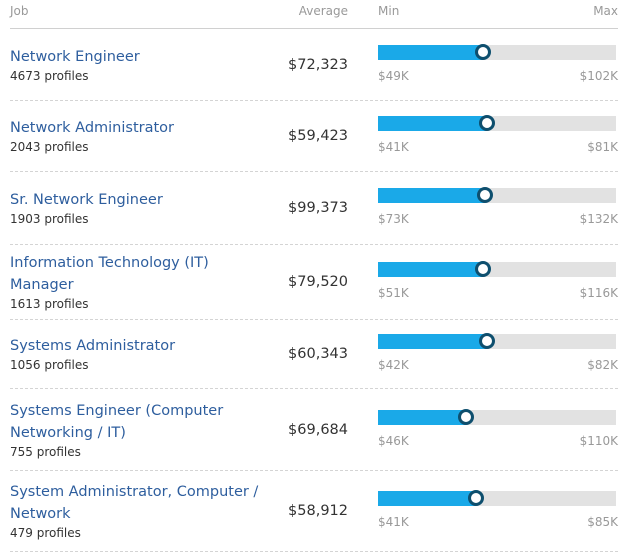 The image size is (628, 552). I want to click on job-title-link: Sr. Network Engineer, so click(86, 200).